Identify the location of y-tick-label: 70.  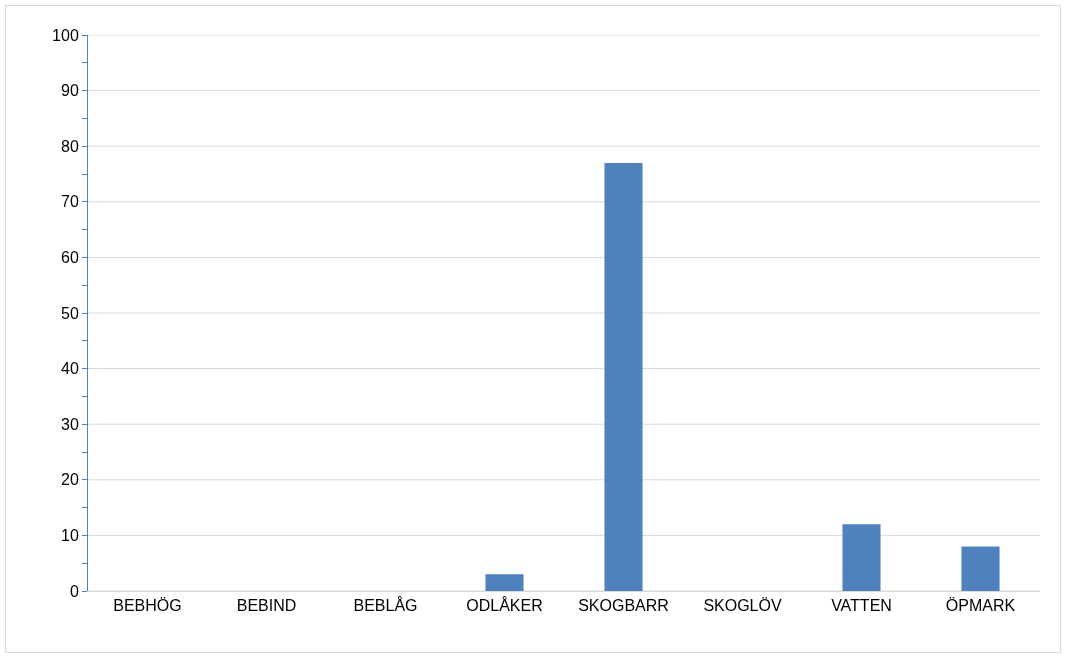
(70, 202).